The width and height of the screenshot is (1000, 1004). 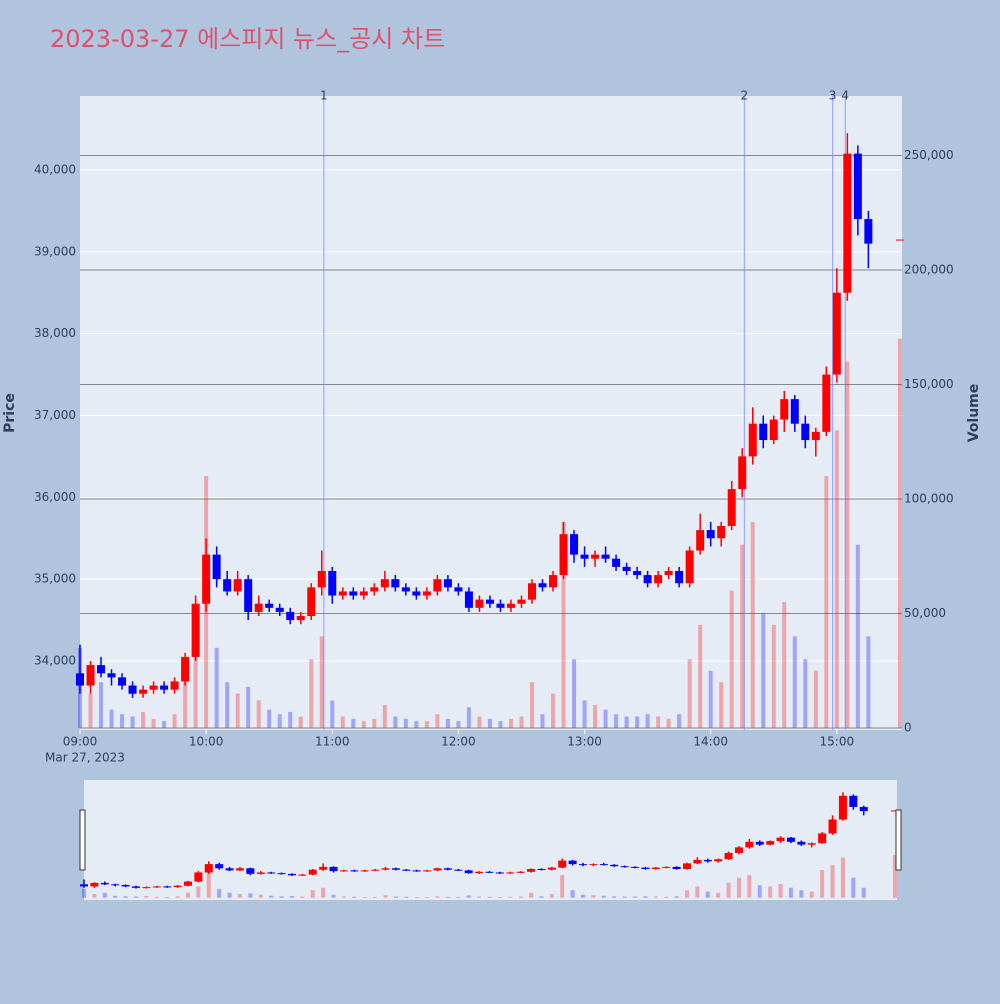 What do you see at coordinates (745, 96) in the screenshot?
I see `news-label: 2` at bounding box center [745, 96].